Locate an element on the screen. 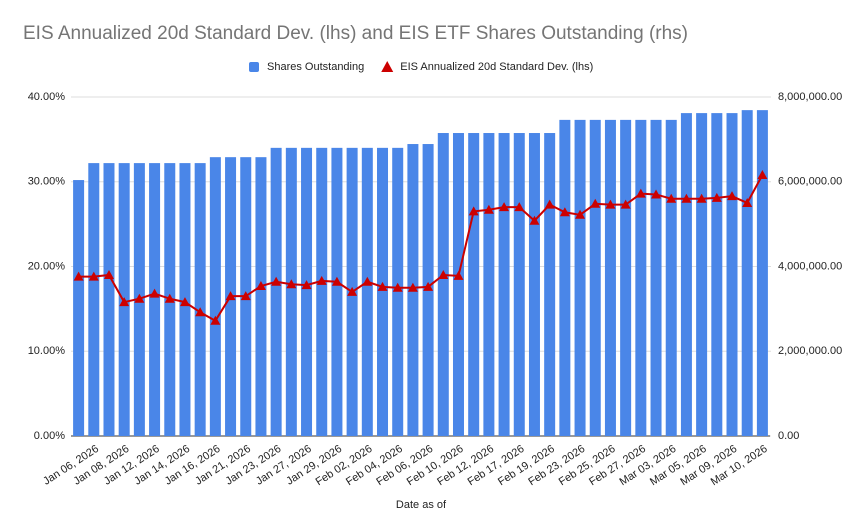 This screenshot has height=532, width=867. x-axis-label: Date as of is located at coordinates (421, 505).